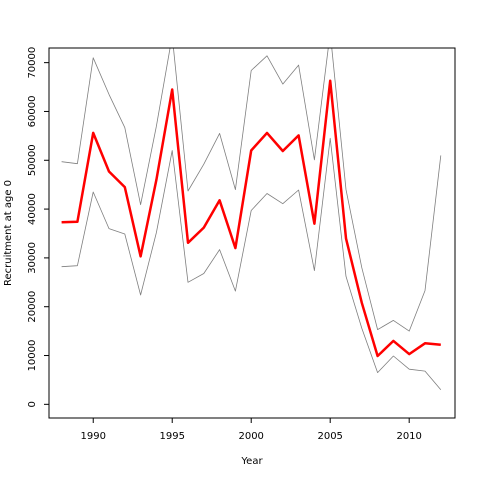 The height and width of the screenshot is (480, 480). What do you see at coordinates (32, 258) in the screenshot?
I see `y-tick-label: 30000` at bounding box center [32, 258].